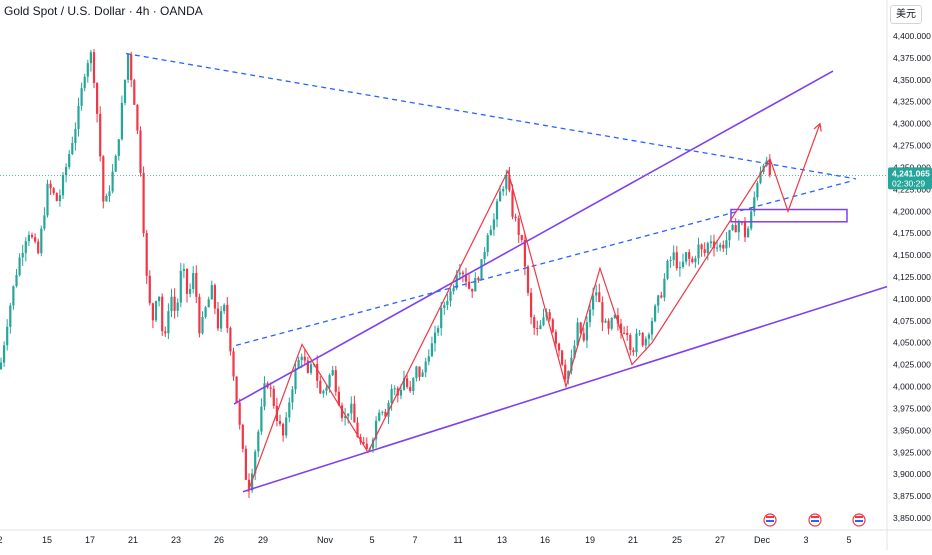 This screenshot has height=555, width=932. Describe the element at coordinates (590, 540) in the screenshot. I see `time-tick-label: 19` at that location.